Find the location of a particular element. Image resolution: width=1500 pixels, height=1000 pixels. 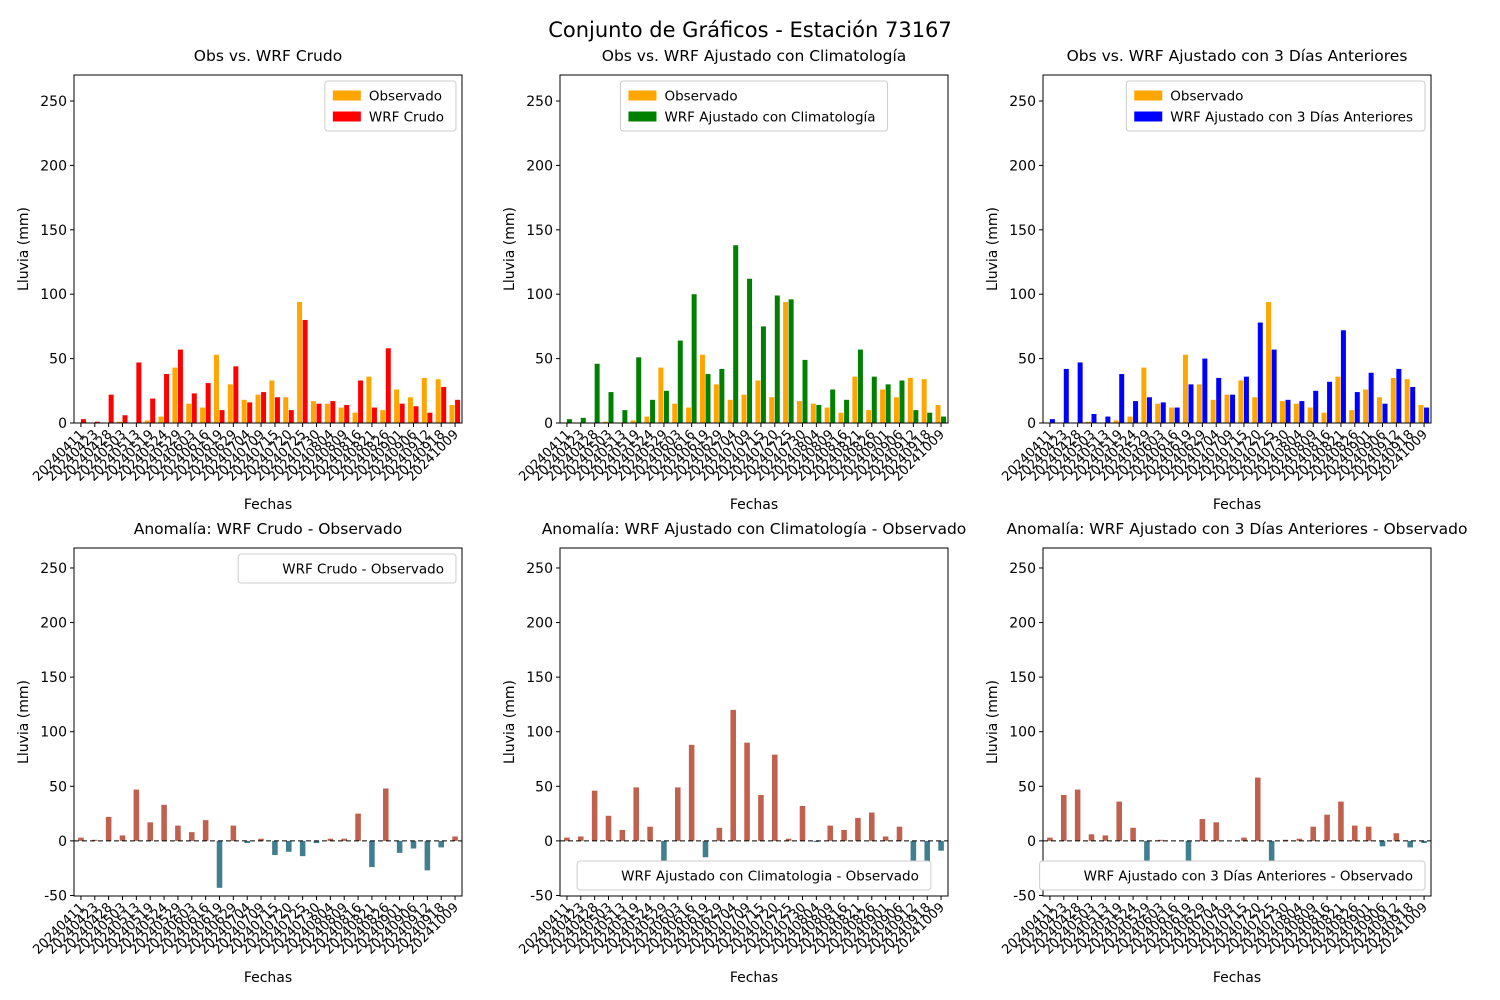

legend-box is located at coordinates (754, 106).